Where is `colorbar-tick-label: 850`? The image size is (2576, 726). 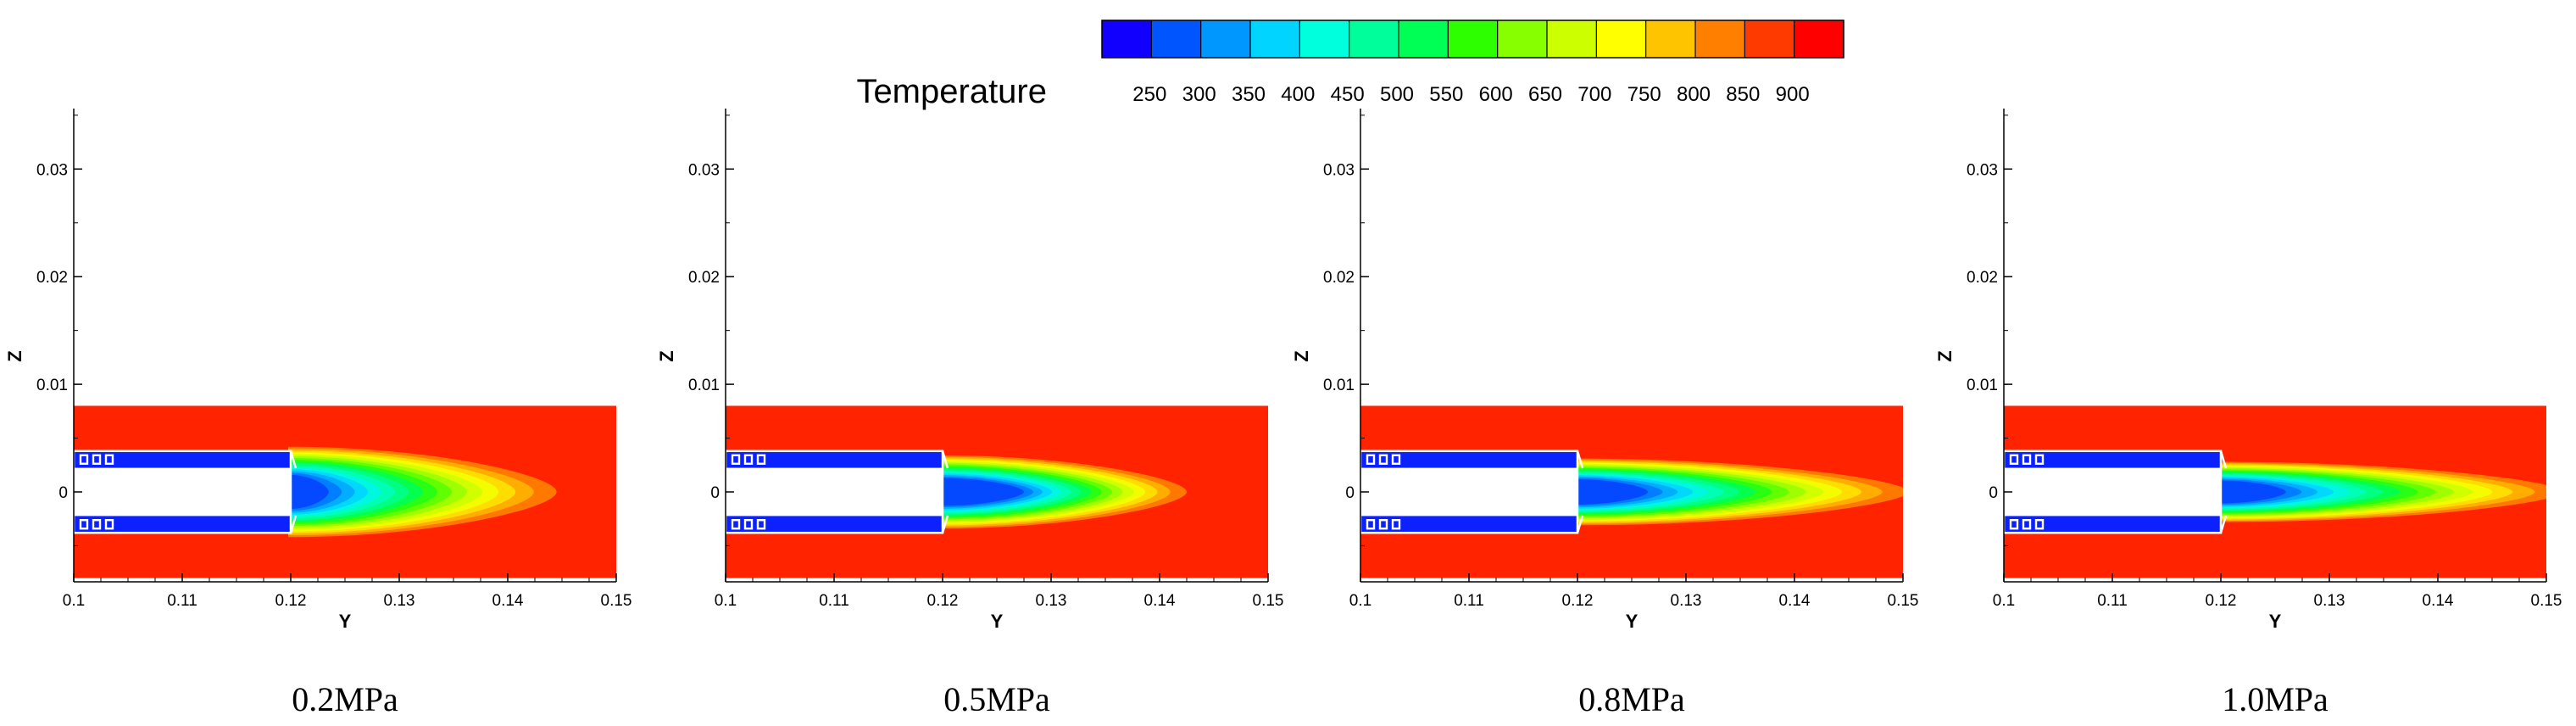
colorbar-tick-label: 850 is located at coordinates (1743, 94).